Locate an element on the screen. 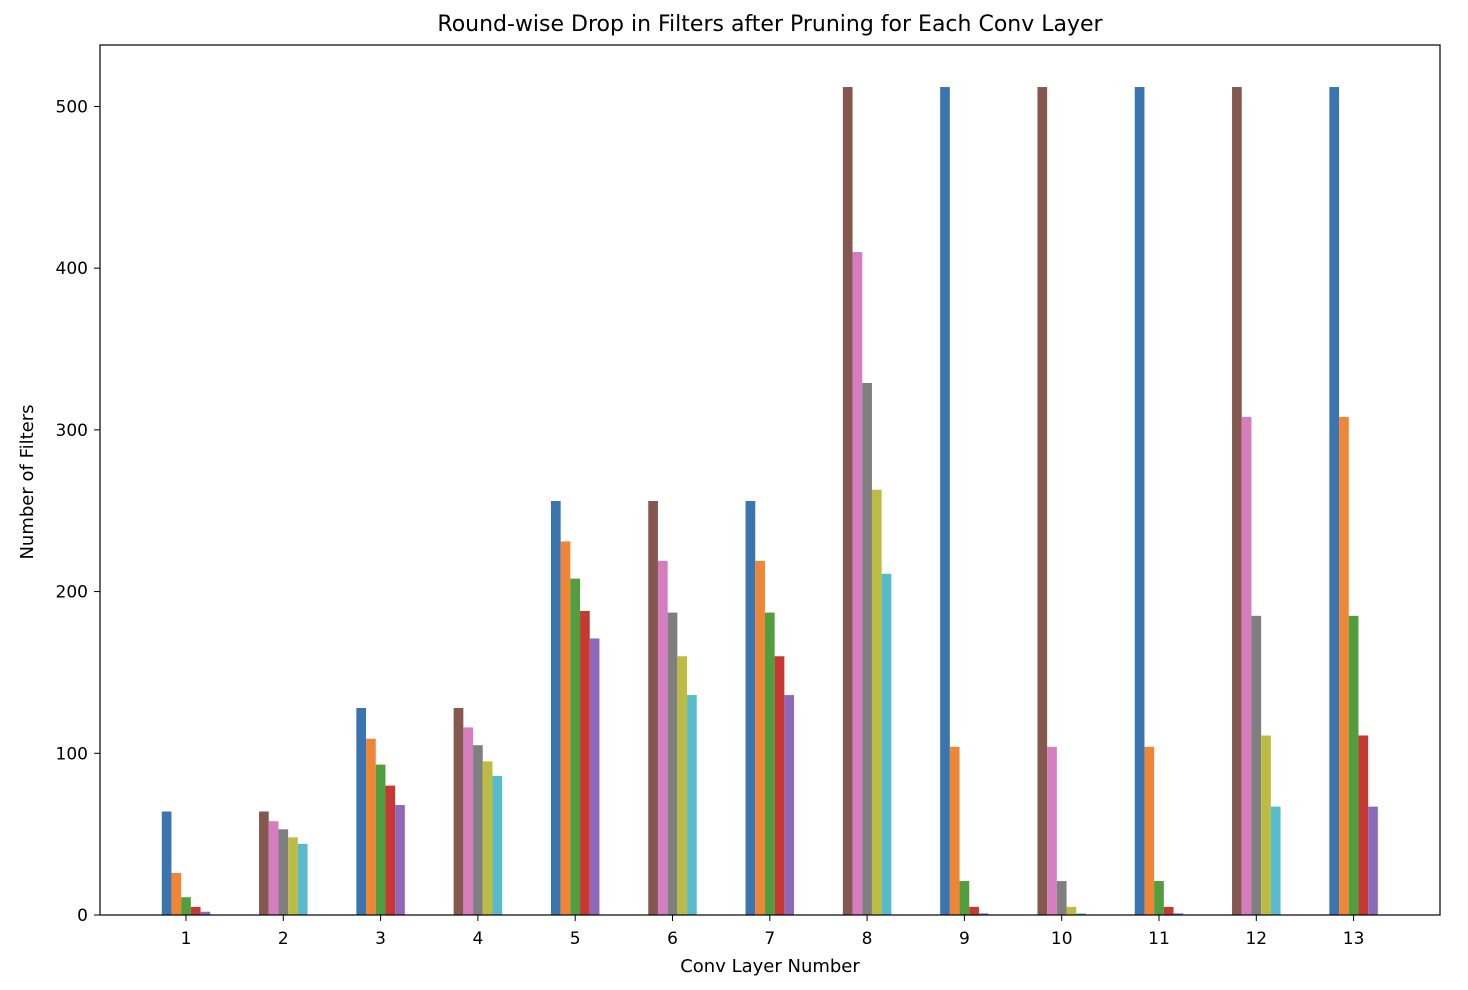  y-tick-label: 500 is located at coordinates (72, 107).